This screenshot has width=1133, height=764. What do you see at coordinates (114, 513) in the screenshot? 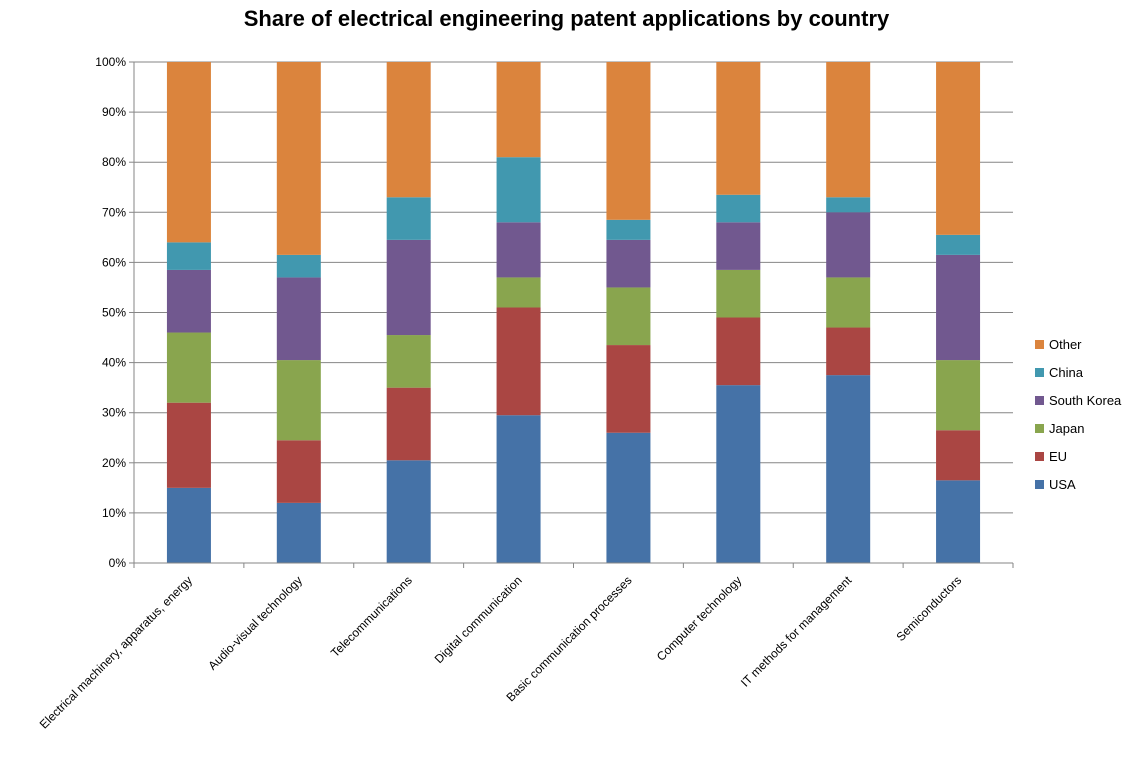
I see `y-tick-label: 10%` at bounding box center [114, 513].